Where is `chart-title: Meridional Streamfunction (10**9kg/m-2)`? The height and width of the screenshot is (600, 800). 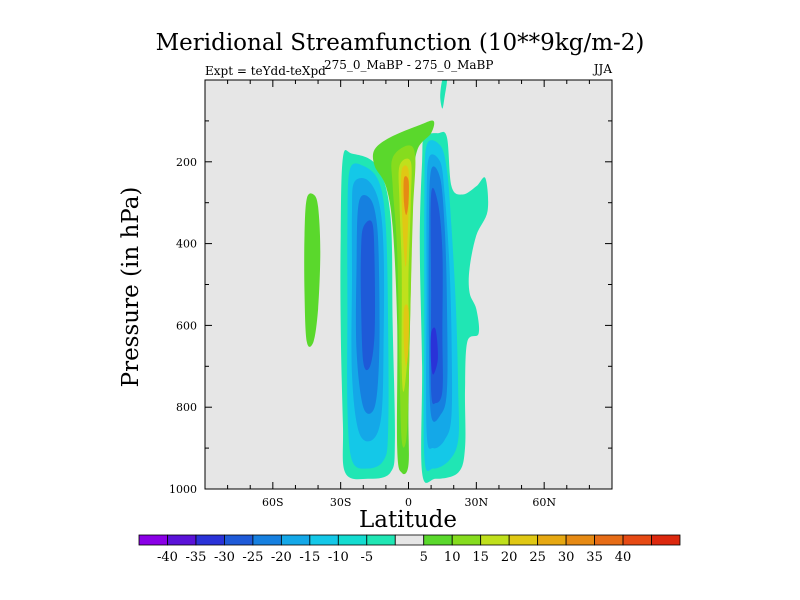
chart-title: Meridional Streamfunction (10**9kg/m-2) is located at coordinates (400, 43).